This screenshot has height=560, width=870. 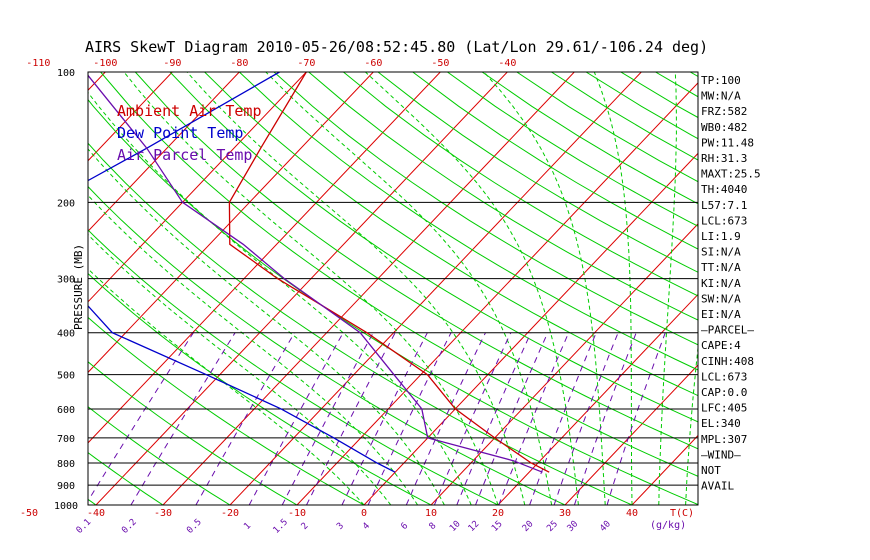 What do you see at coordinates (66, 486) in the screenshot?
I see `pressure-tick-label: 900` at bounding box center [66, 486].